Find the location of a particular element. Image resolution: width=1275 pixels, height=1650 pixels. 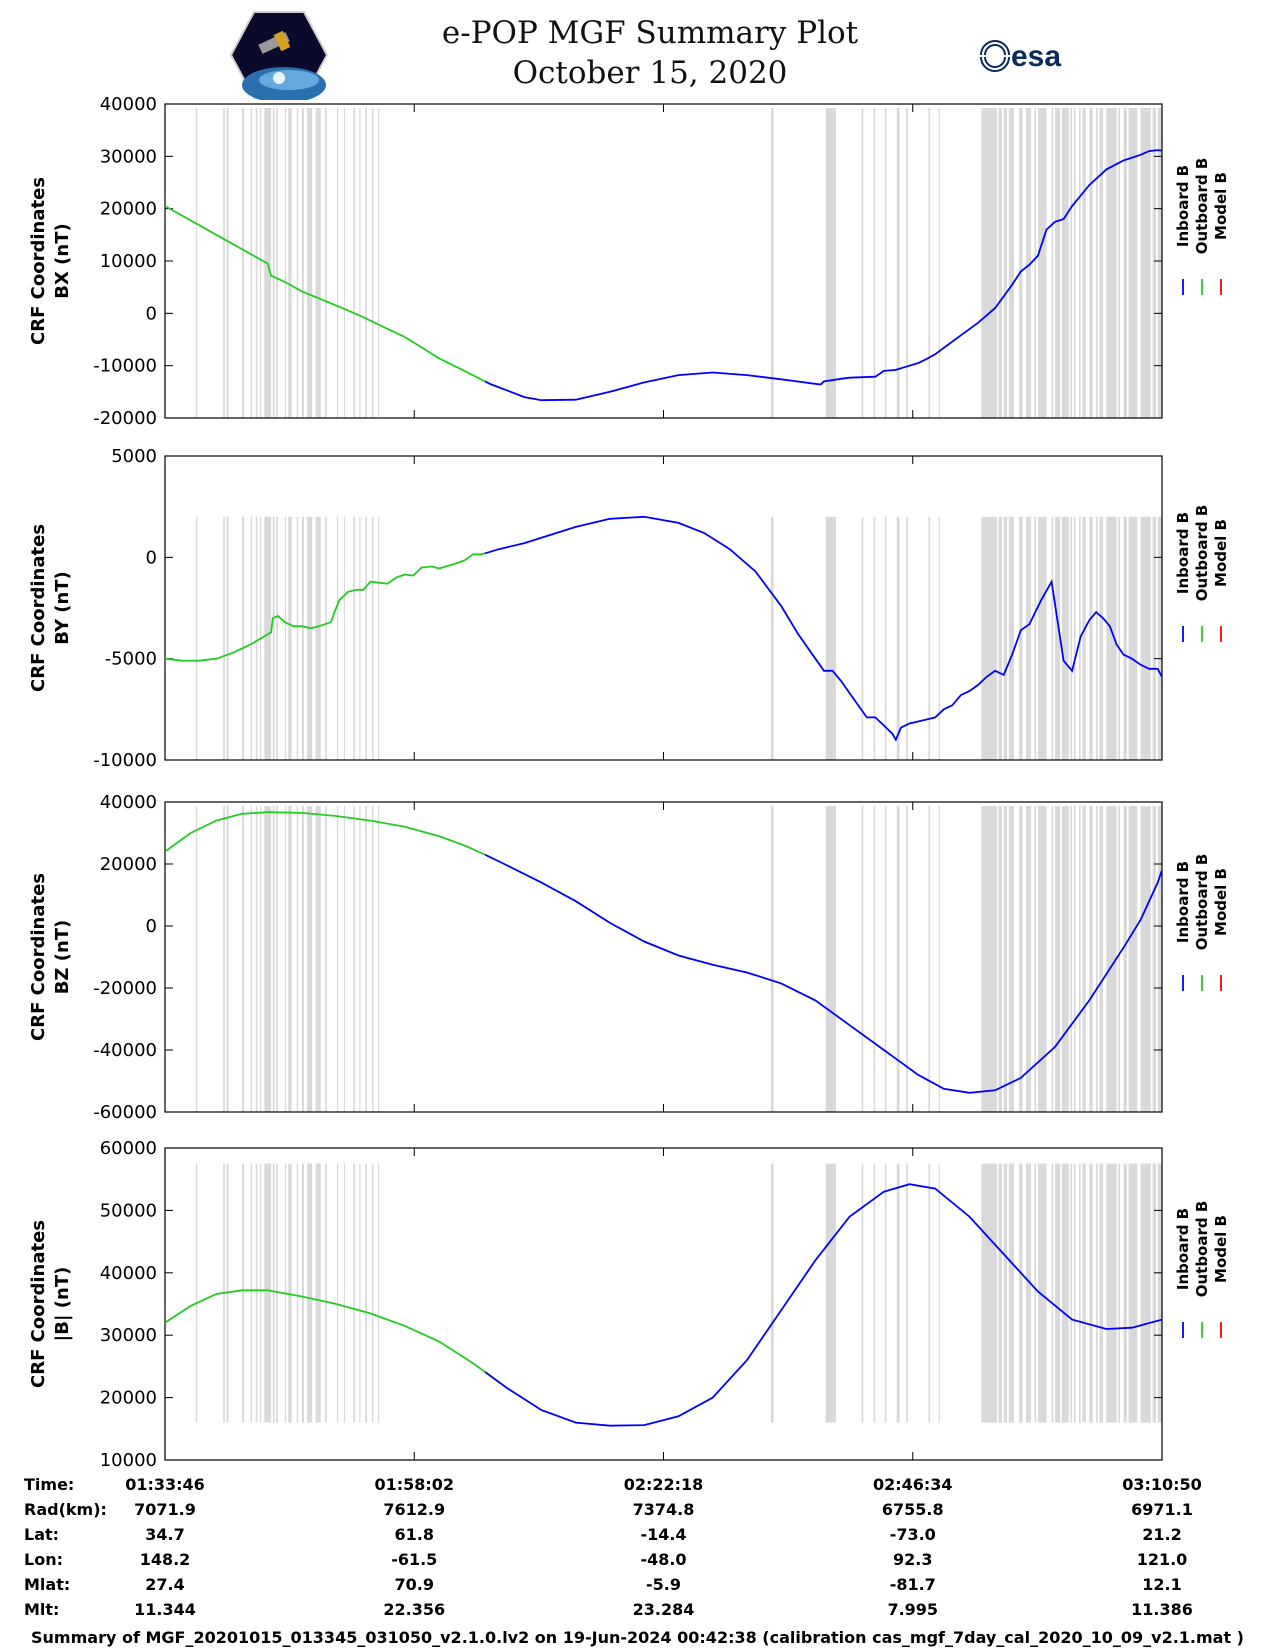

y-tick-label: 0 is located at coordinates (151, 557).